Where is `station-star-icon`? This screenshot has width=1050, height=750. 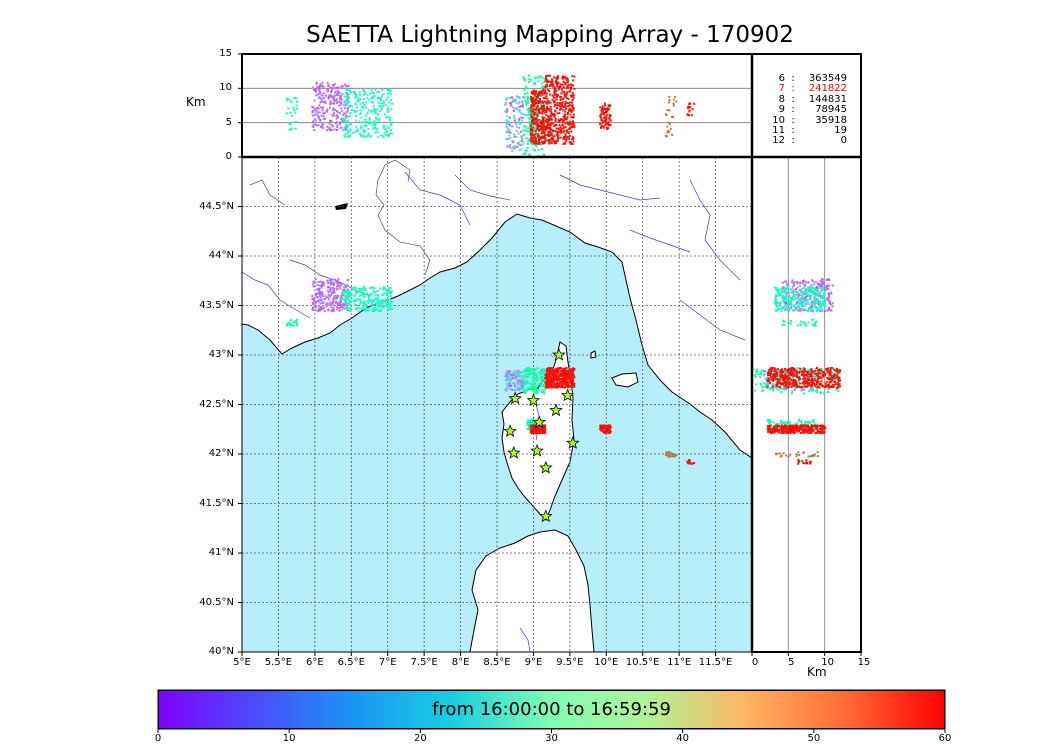 station-star-icon is located at coordinates (546, 467).